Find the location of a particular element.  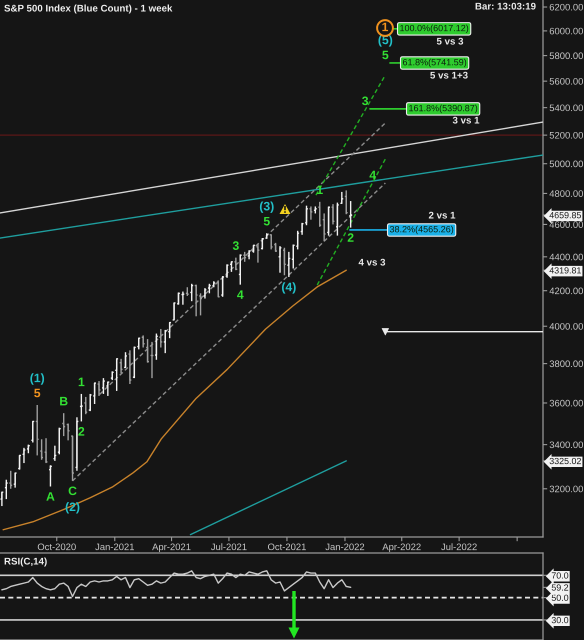

y-tick-label: 4319.81 is located at coordinates (565, 270).